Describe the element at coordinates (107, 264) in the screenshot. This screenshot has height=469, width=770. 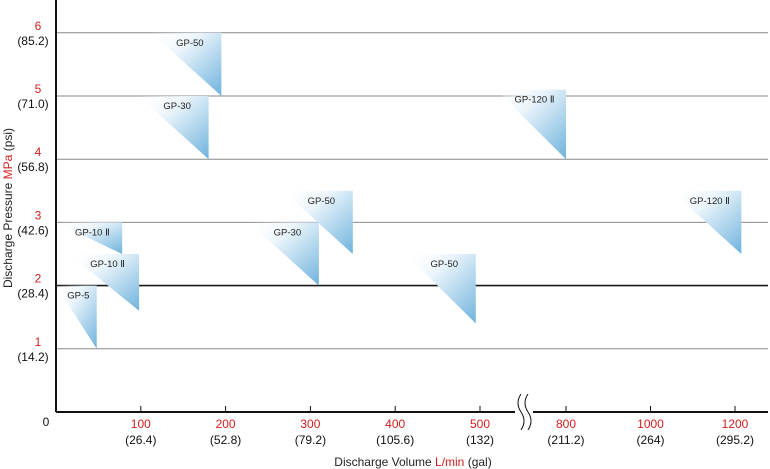
I see `area-label-2: GP-10 Ⅱ` at that location.